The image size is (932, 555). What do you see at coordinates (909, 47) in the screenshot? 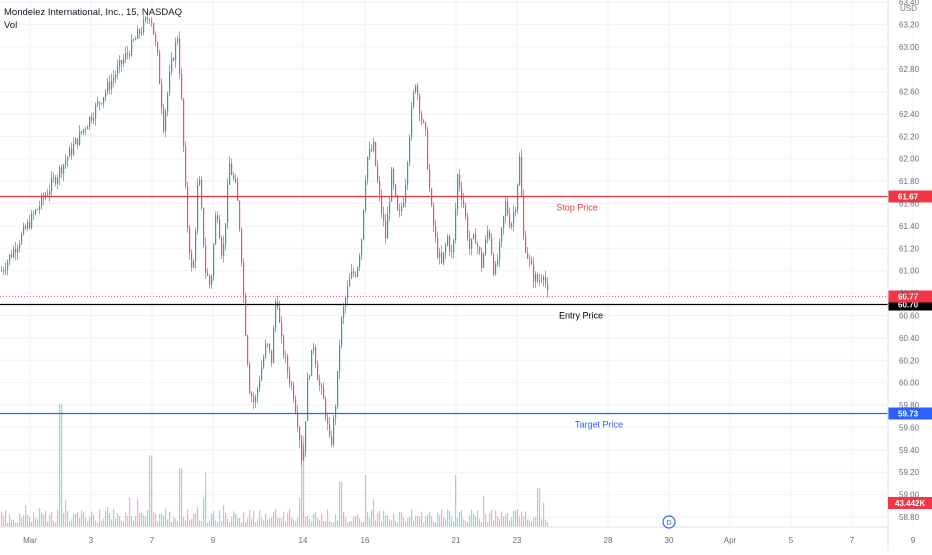
I see `price-tick-label: 63.00` at bounding box center [909, 47].